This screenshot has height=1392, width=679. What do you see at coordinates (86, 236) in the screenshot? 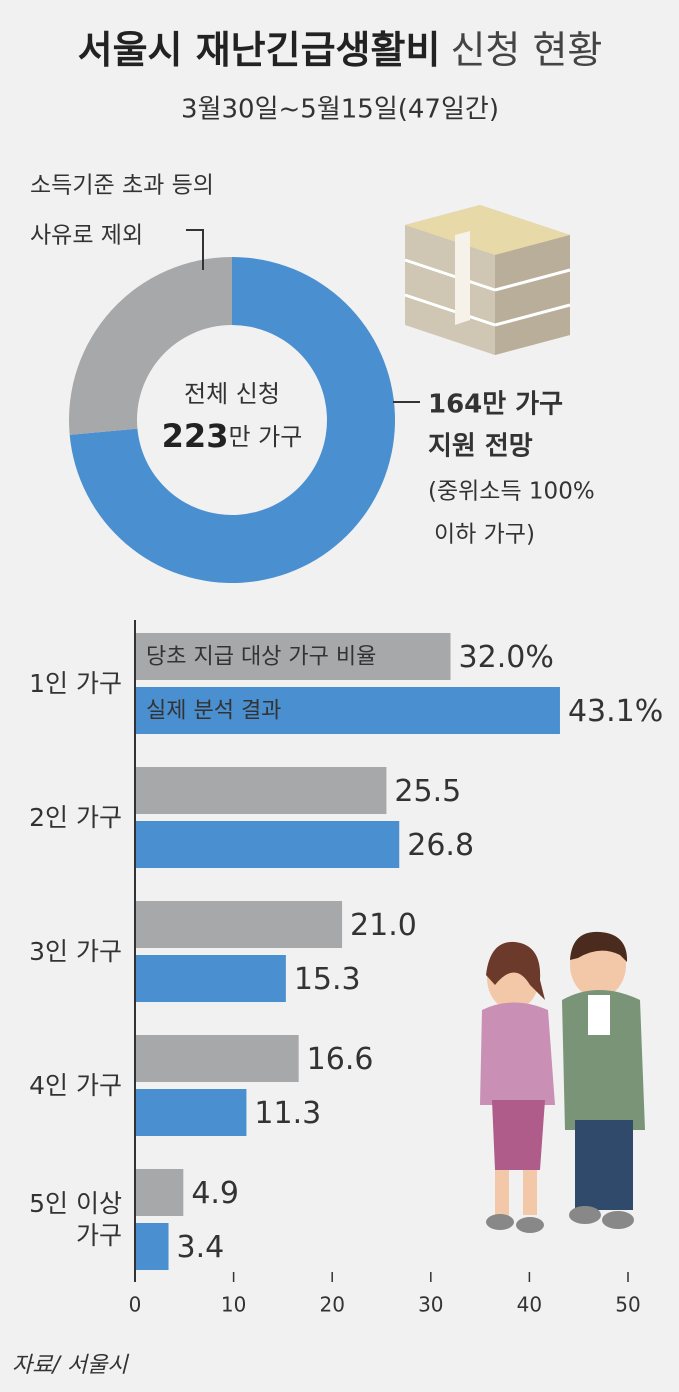
I see `slice-label: 사유로 제외` at bounding box center [86, 236].